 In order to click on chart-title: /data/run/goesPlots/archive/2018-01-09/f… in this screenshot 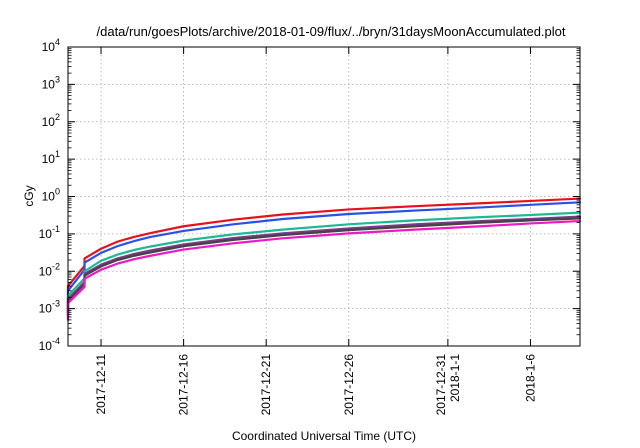, I will do `click(331, 31)`.